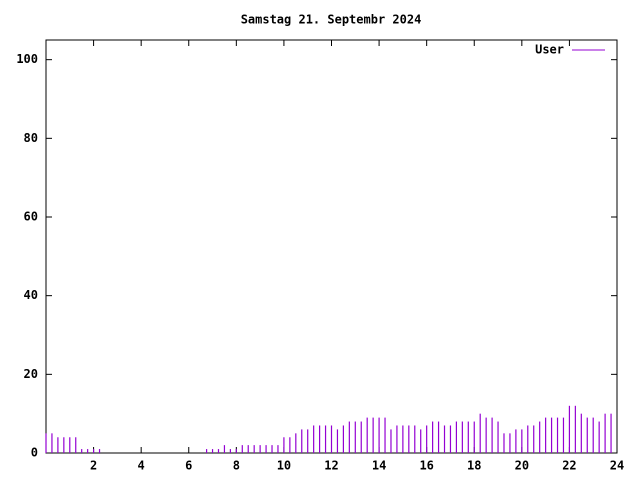  I want to click on x-tick-label: 2, so click(93, 466).